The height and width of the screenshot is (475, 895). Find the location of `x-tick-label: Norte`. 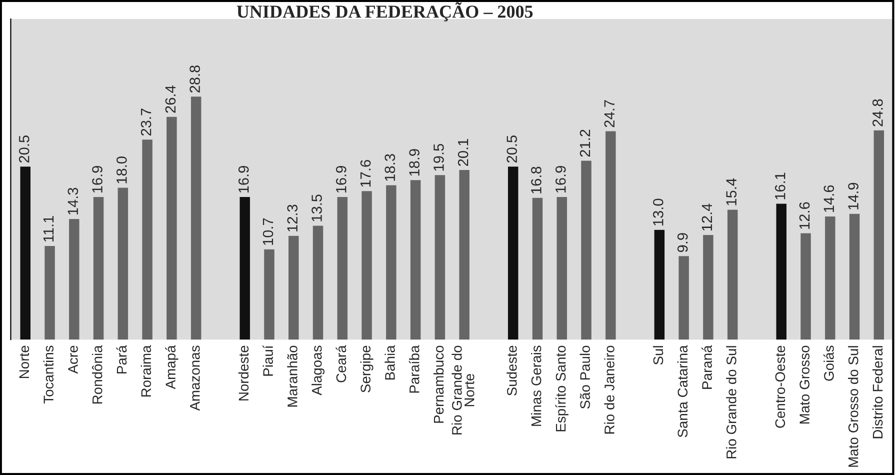

x-tick-label: Norte is located at coordinates (24, 362).